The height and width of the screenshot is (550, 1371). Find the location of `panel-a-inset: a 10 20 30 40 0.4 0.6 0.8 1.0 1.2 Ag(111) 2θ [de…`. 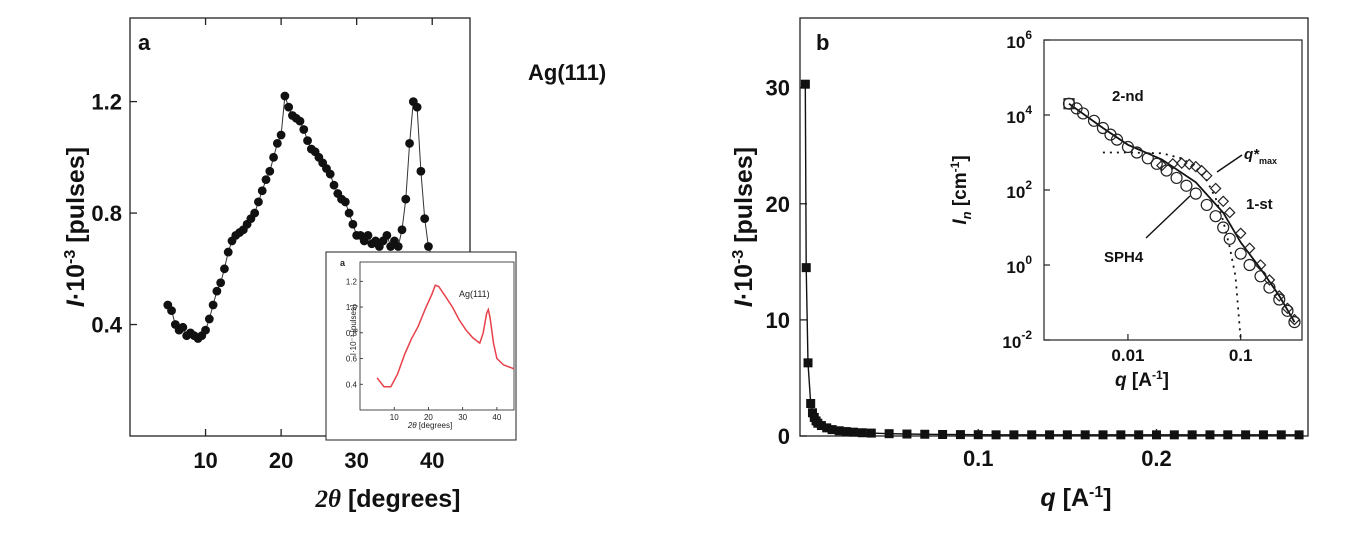

panel-a-inset: a 10 20 30 40 0.4 0.6 0.8 1.0 1.2 Ag(111) 2θ [de… is located at coordinates (421, 346).